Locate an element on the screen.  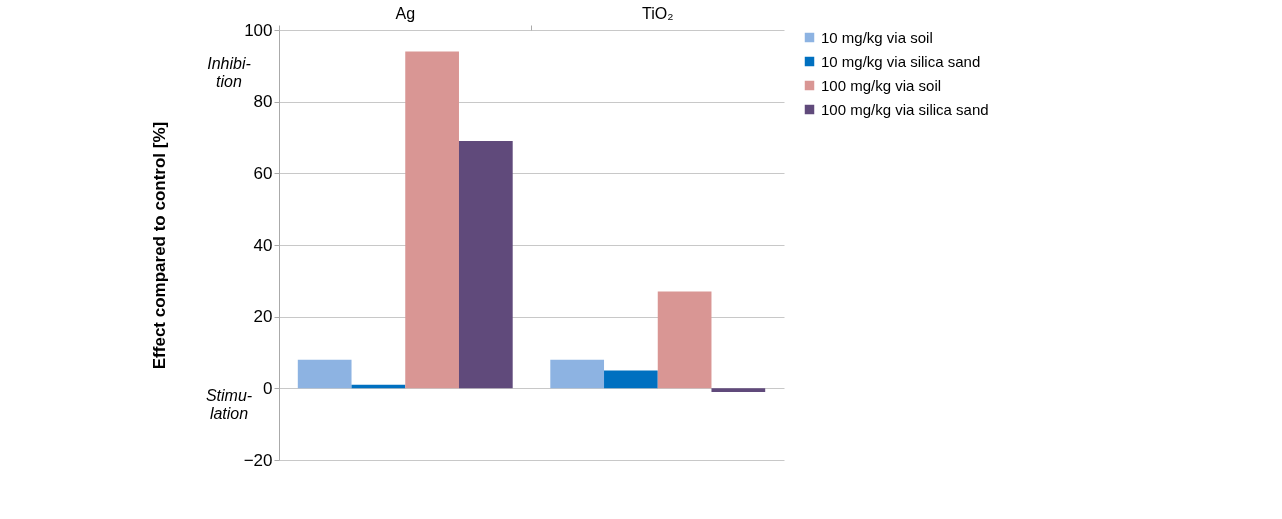
text: Stimu- lation is located at coordinates (229, 404).